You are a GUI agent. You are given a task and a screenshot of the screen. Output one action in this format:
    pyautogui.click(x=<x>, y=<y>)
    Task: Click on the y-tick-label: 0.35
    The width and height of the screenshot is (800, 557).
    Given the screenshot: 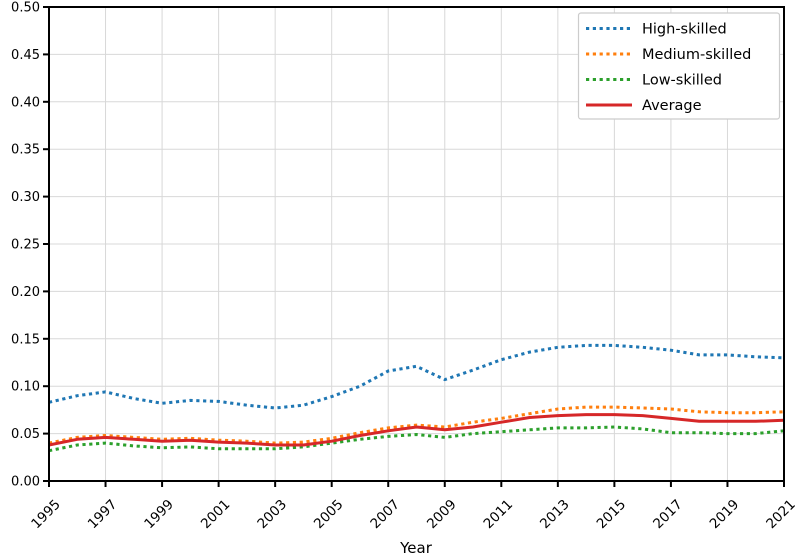 What is the action you would take?
    pyautogui.click(x=25, y=150)
    